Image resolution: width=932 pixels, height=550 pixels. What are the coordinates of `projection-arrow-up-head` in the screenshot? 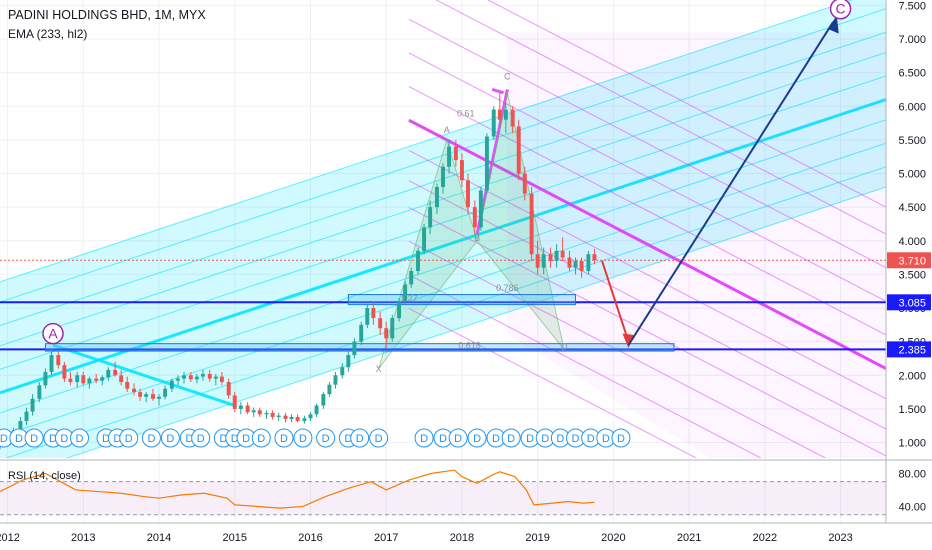 It's located at (833, 24).